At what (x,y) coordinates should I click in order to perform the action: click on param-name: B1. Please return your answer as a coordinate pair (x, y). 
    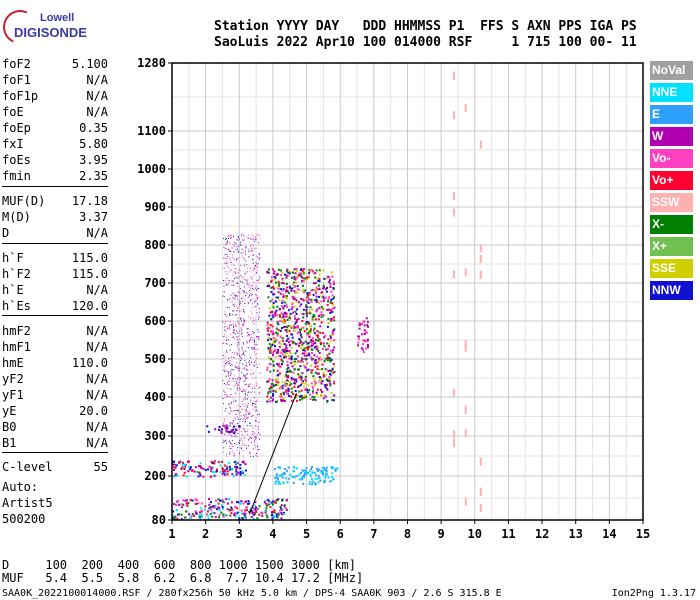
    Looking at the image, I should click on (9, 443).